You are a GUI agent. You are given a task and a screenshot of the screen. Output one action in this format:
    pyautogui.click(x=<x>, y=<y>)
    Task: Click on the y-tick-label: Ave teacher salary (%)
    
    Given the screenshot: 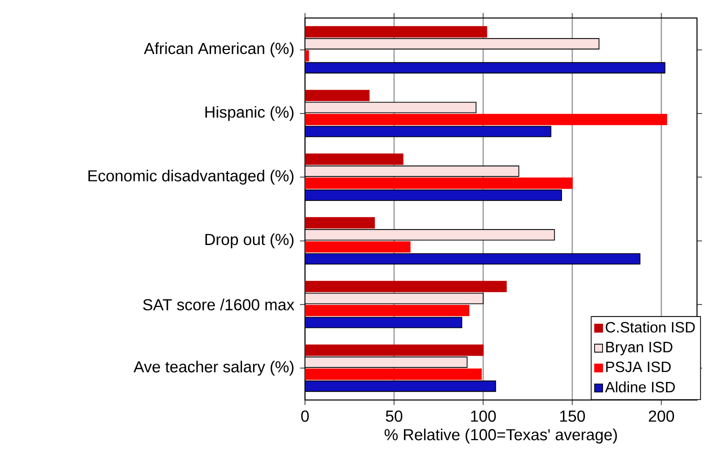 What is the action you would take?
    pyautogui.click(x=214, y=368)
    